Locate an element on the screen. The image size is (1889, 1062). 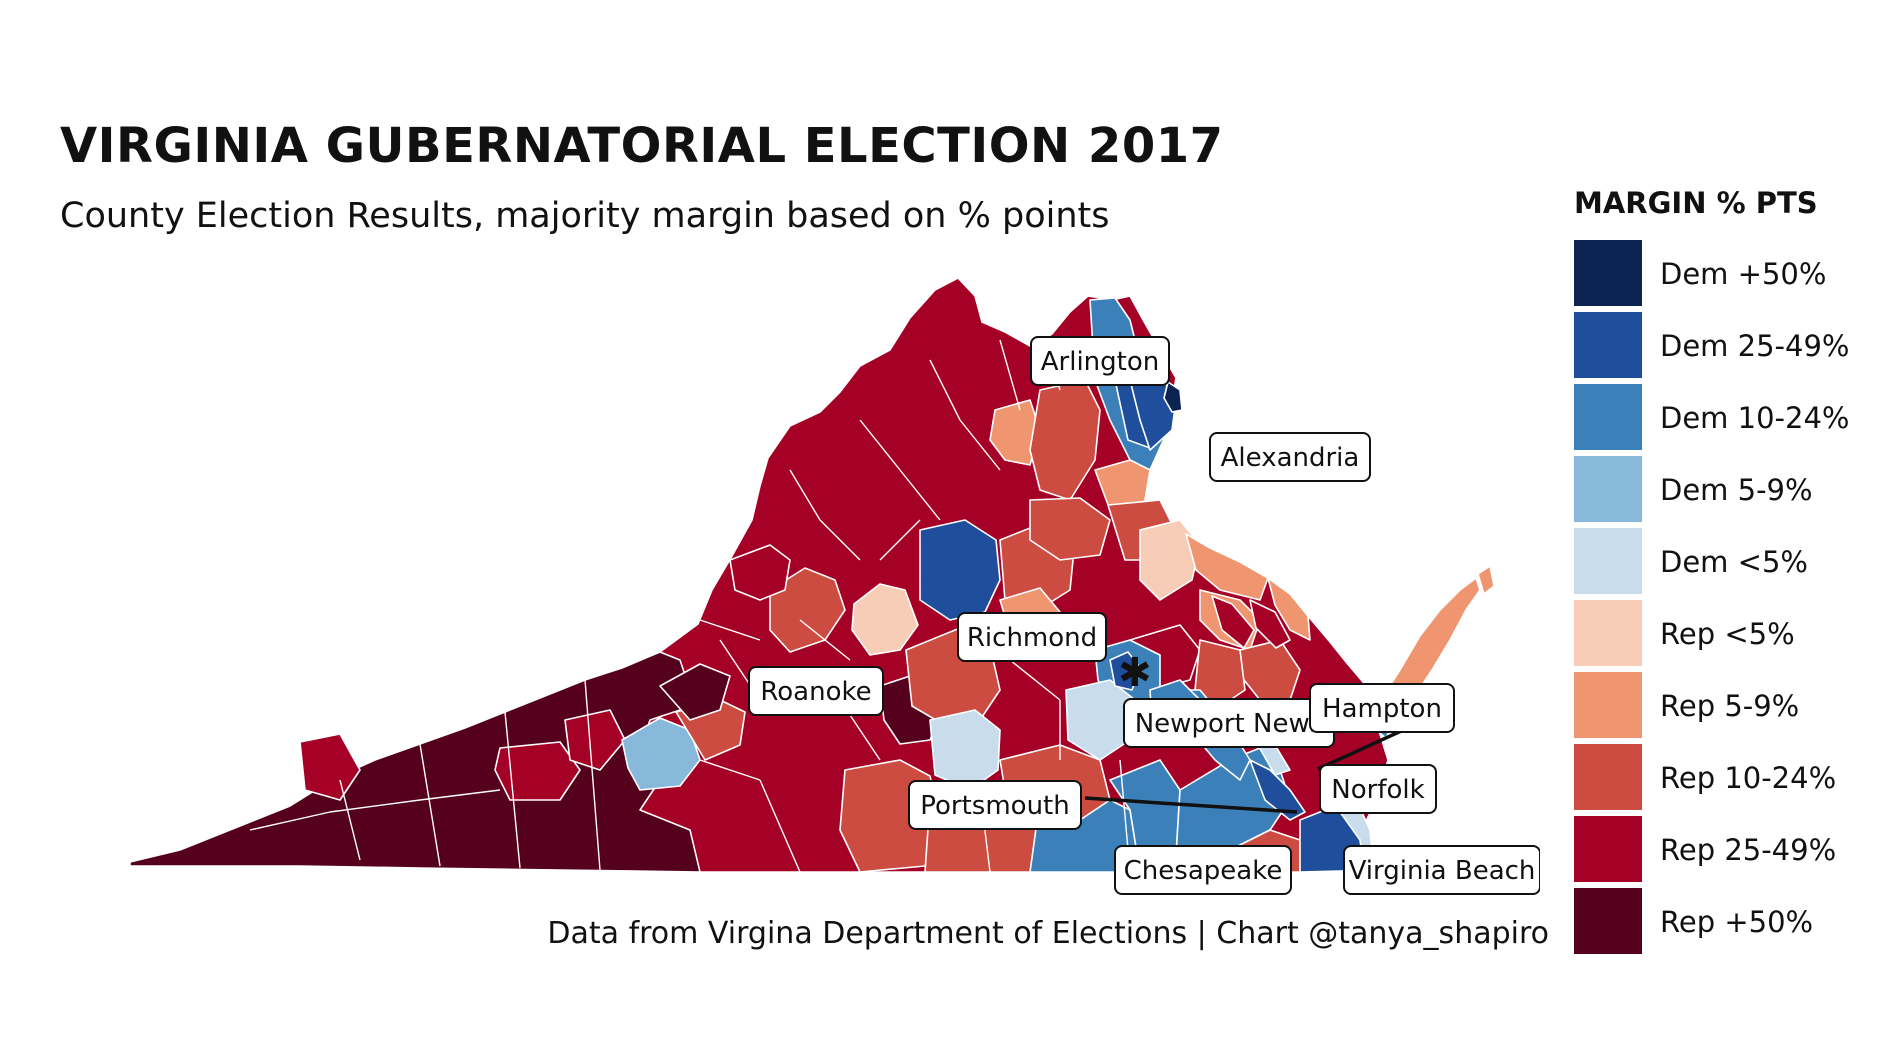
legend-item: Dem +50% is located at coordinates (1724, 274).